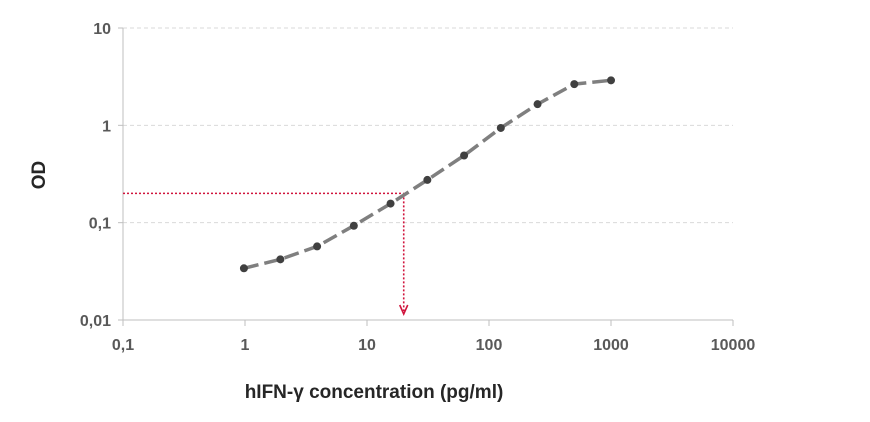 The height and width of the screenshot is (422, 870). Describe the element at coordinates (733, 345) in the screenshot. I see `x-tick-label: 10000` at that location.